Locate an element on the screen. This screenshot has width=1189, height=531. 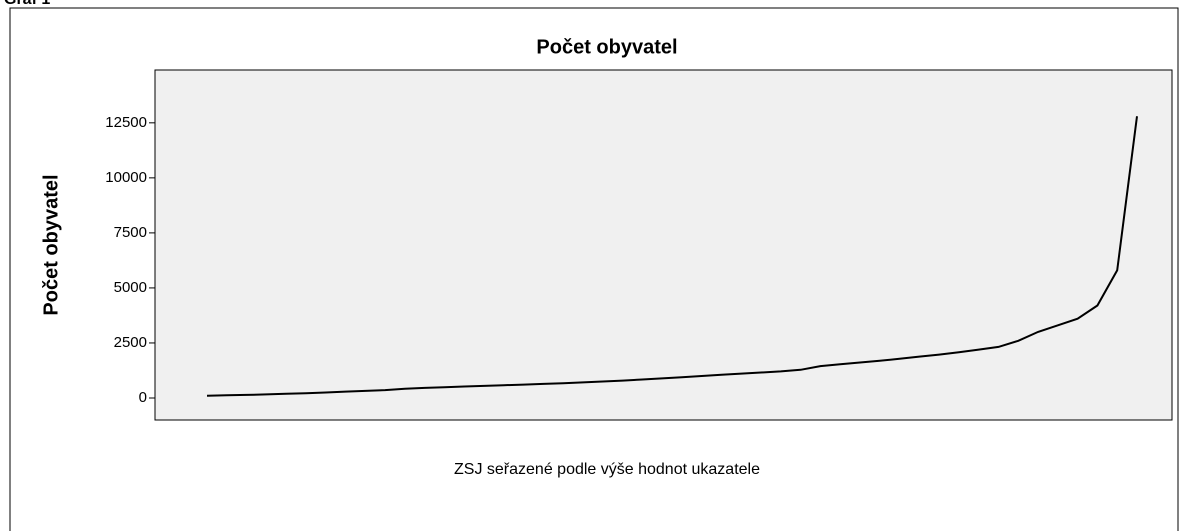
y-tick-label: 5000 is located at coordinates (130, 287).